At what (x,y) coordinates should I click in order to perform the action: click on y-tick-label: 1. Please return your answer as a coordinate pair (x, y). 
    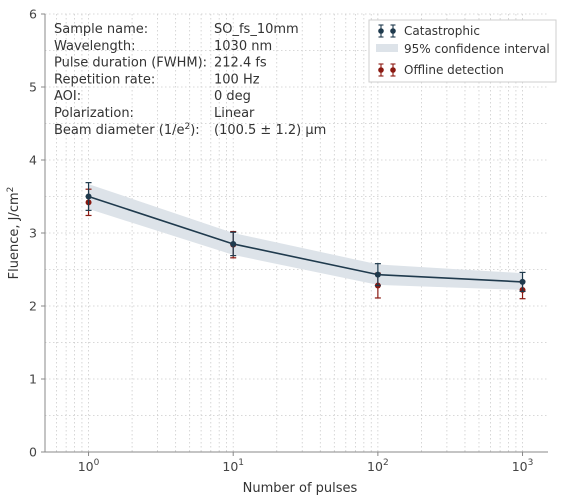
    Looking at the image, I should click on (33, 379).